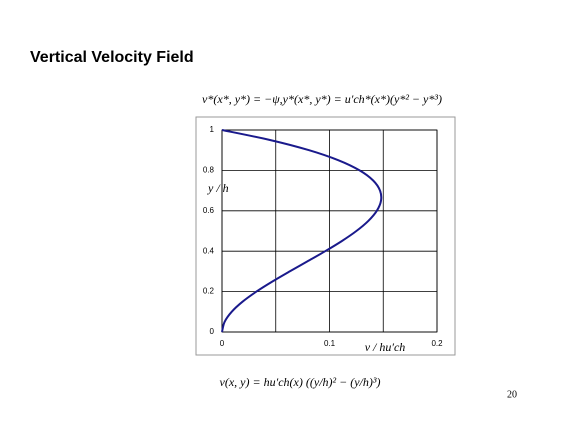 Image resolution: width=563 pixels, height=422 pixels. I want to click on y-tick-label: 0, so click(212, 331).